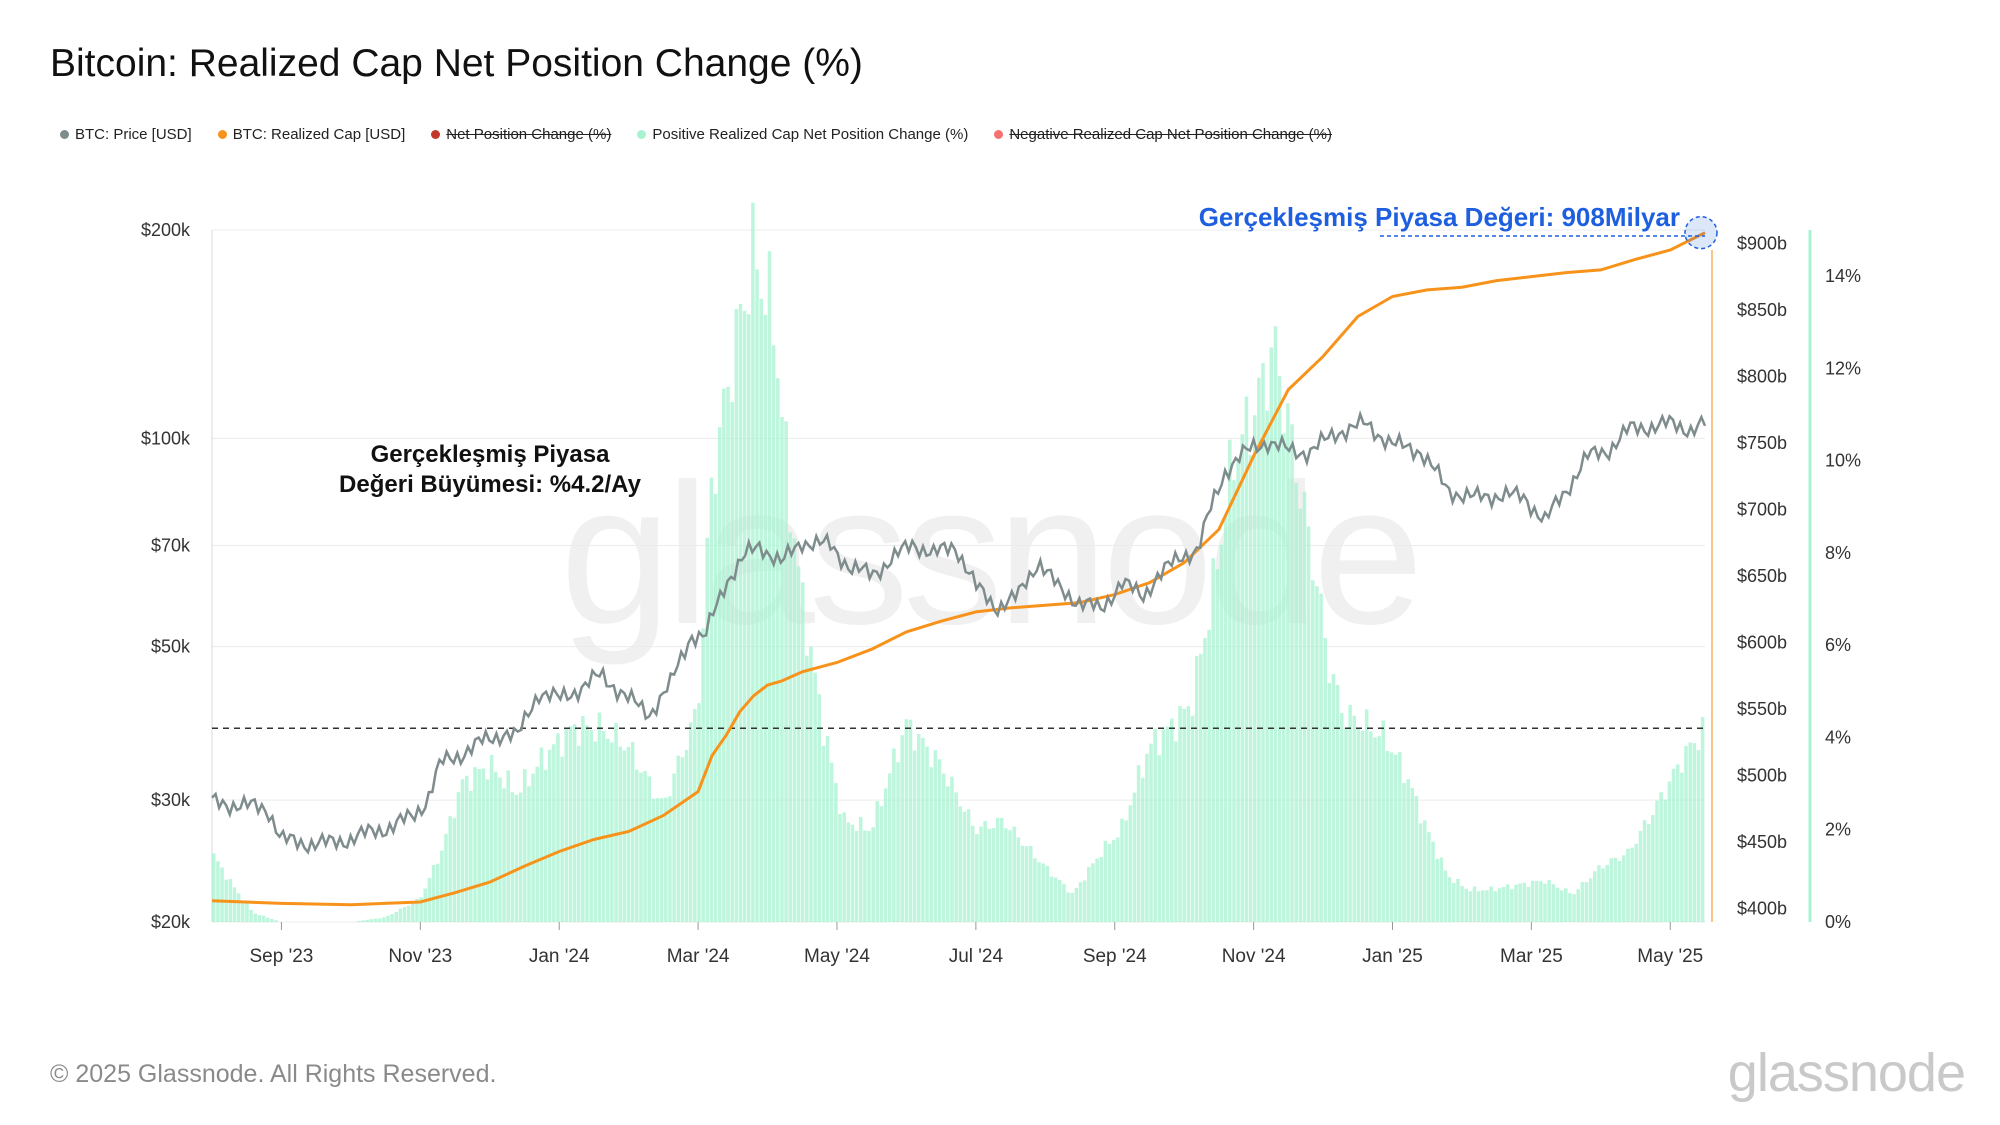 Image resolution: width=2000 pixels, height=1125 pixels. Describe the element at coordinates (311, 134) in the screenshot. I see `legend-item-realized-cap: BTC: Realized Cap [USD]` at that location.